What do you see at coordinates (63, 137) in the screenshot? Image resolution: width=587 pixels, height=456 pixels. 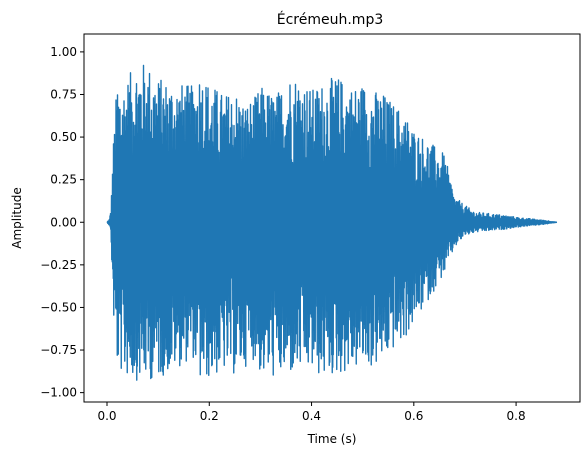 I see `y-tick-label: 0.50` at bounding box center [63, 137].